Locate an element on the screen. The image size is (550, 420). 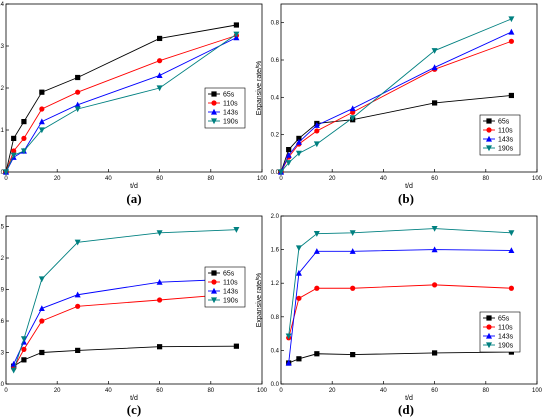
panel-caption-d: (d) is located at coordinates (406, 409).